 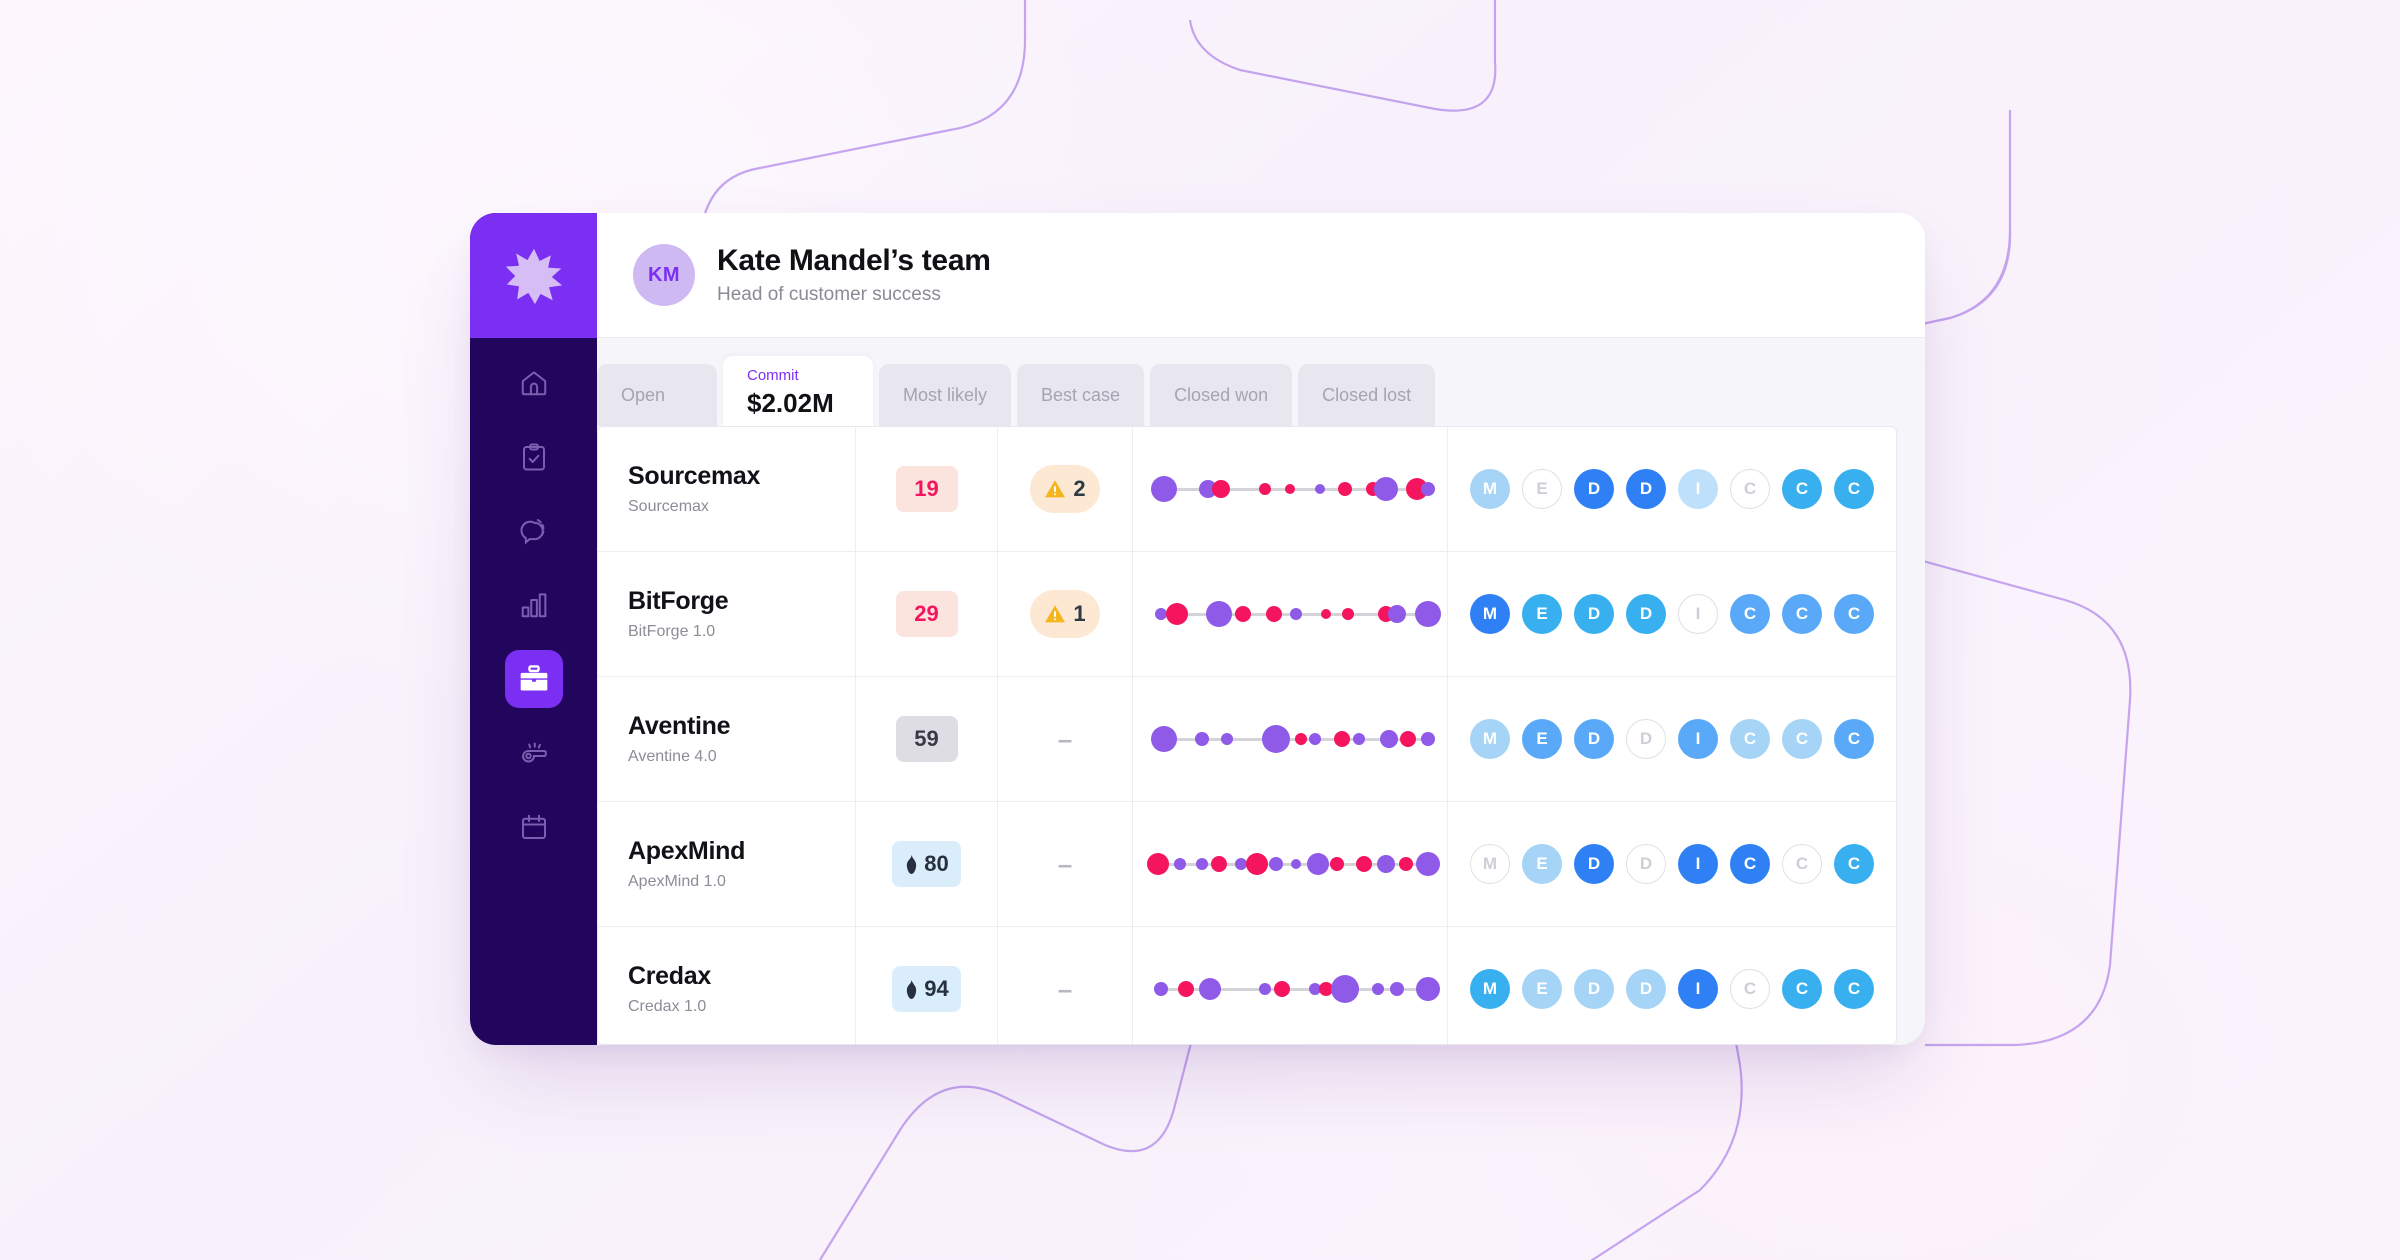 What do you see at coordinates (534, 827) in the screenshot?
I see `sidebar-item-calendar` at bounding box center [534, 827].